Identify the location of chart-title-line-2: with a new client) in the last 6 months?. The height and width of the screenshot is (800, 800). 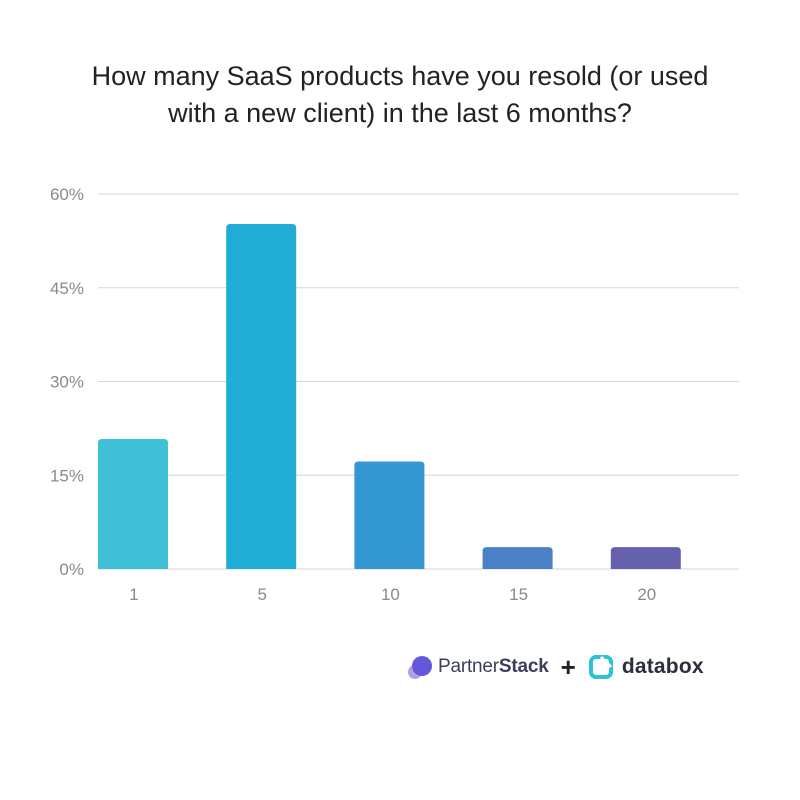
(400, 113).